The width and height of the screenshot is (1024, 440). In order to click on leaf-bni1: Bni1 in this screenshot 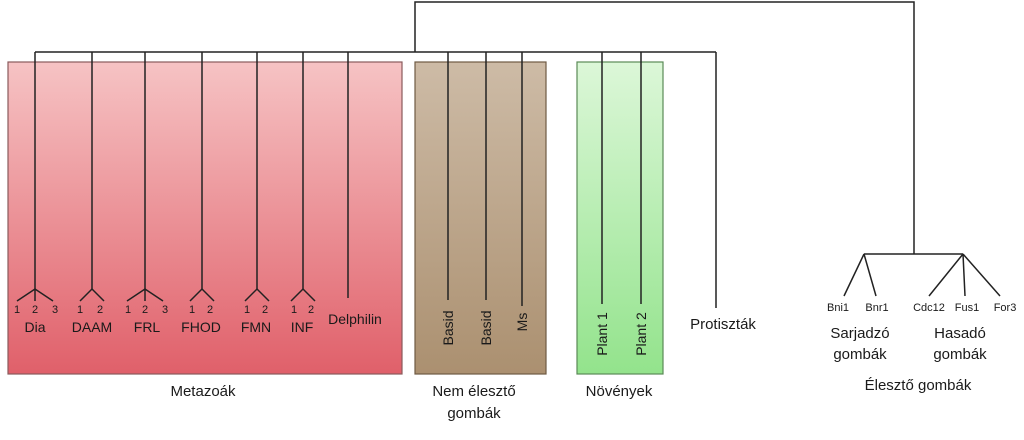, I will do `click(838, 308)`.